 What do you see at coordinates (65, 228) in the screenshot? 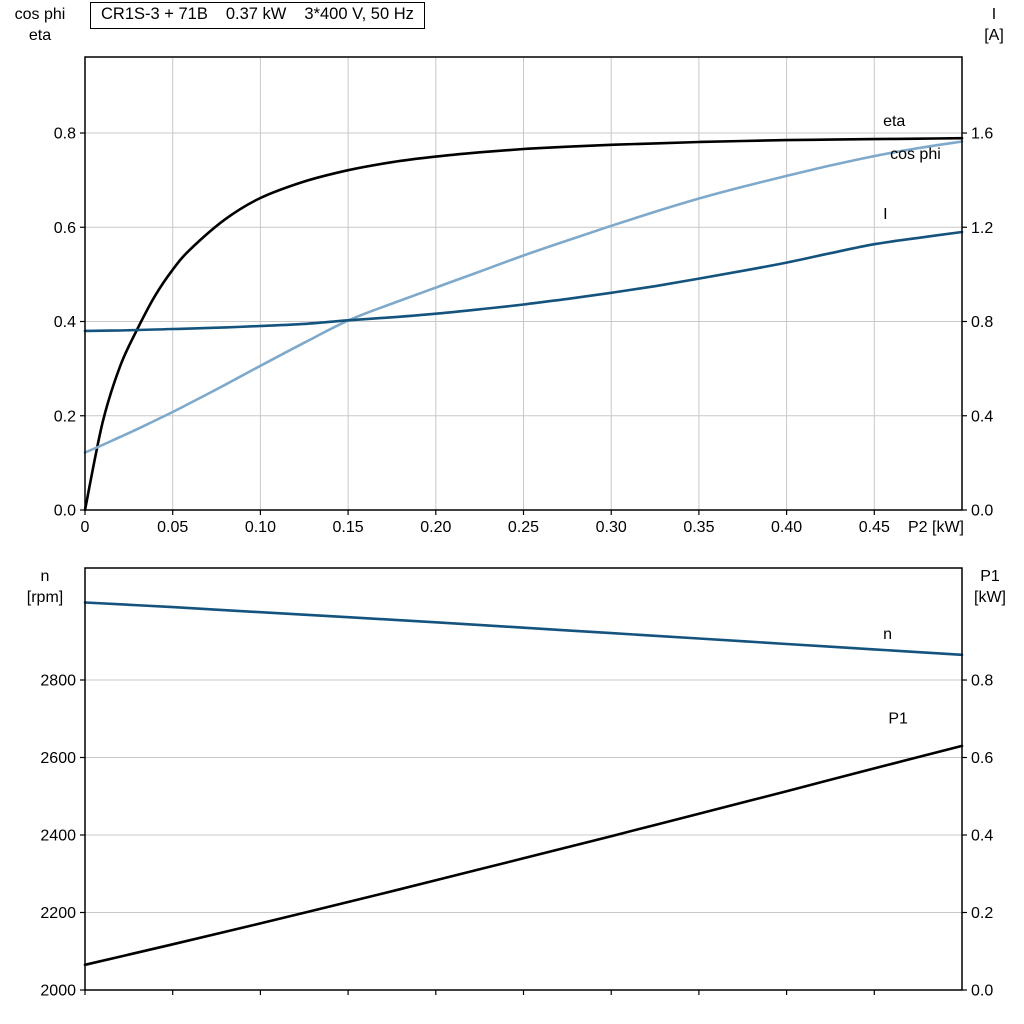
I see `left-tick-label: 0.6` at bounding box center [65, 228].